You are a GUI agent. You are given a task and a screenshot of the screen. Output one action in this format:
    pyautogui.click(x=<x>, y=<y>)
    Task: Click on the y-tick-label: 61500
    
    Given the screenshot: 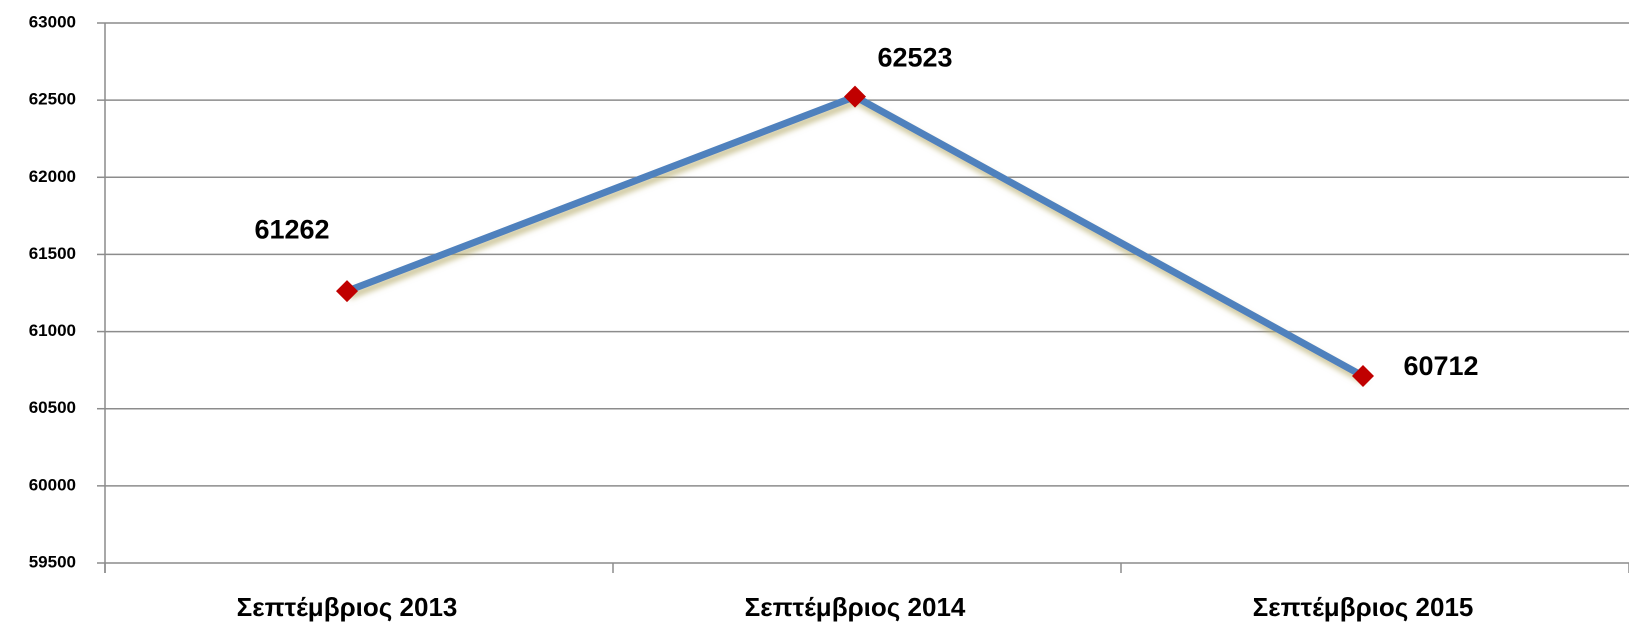 What is the action you would take?
    pyautogui.click(x=52, y=253)
    